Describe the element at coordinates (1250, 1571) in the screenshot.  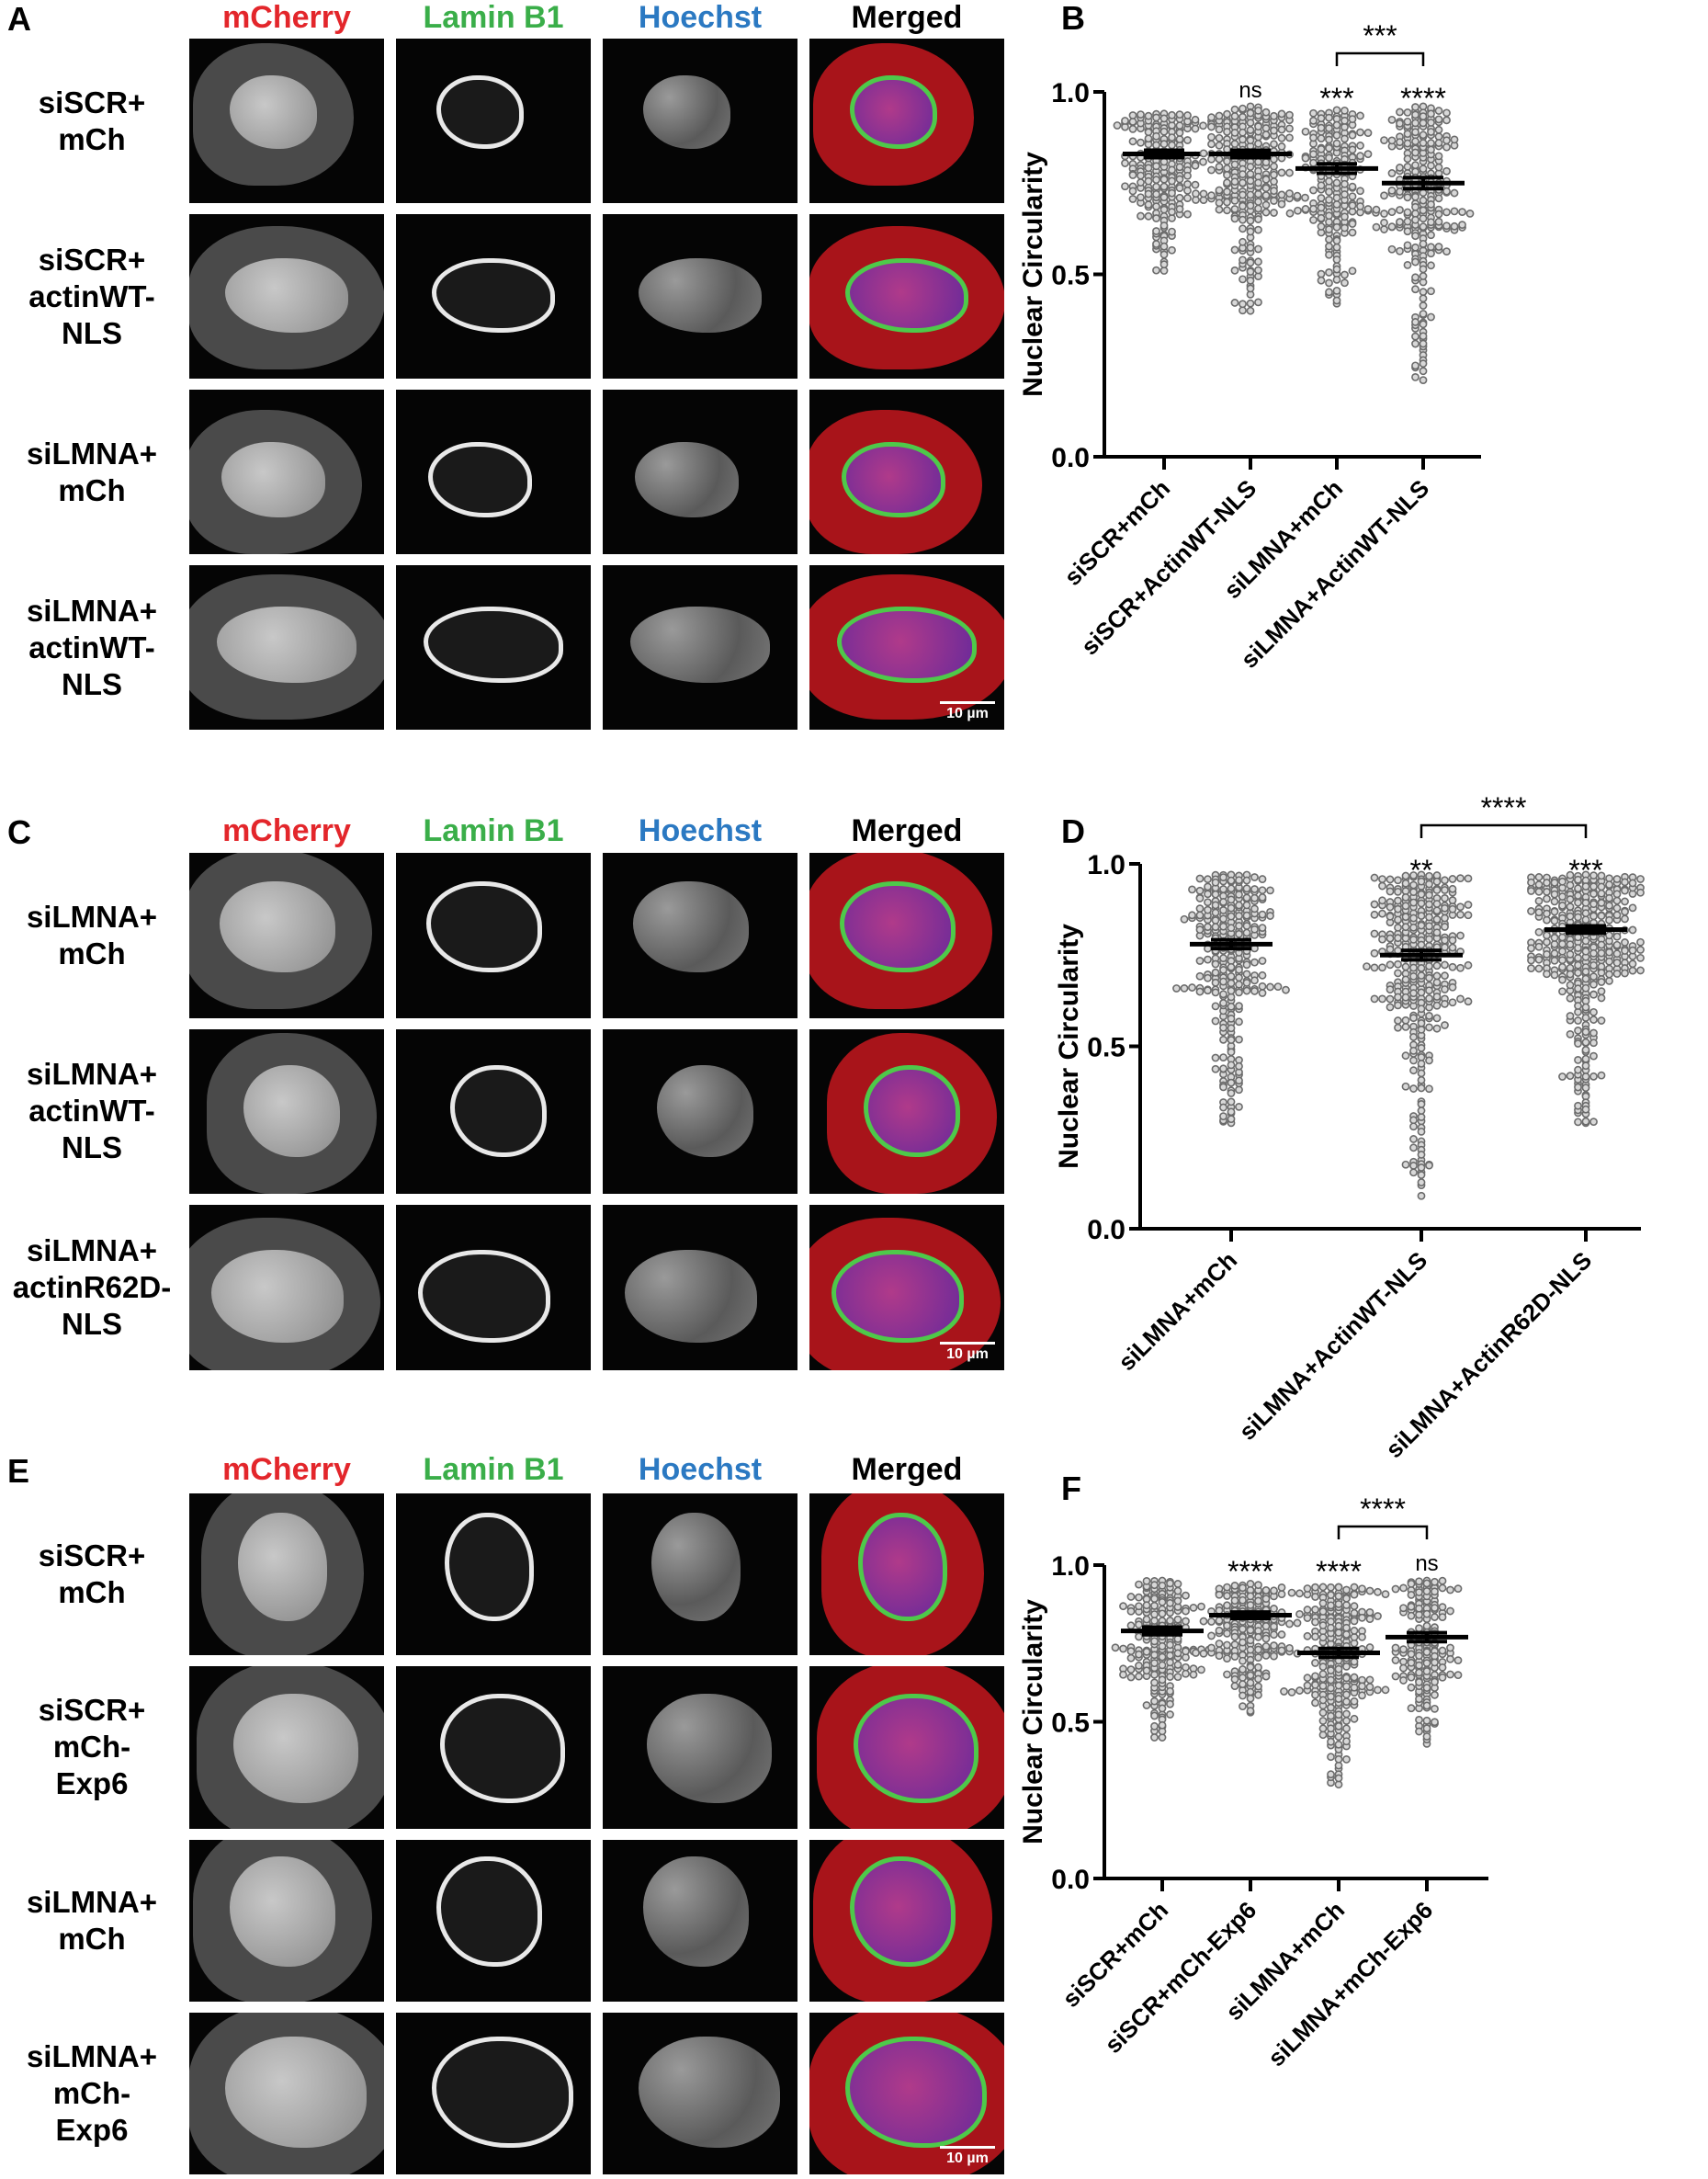
I see `significance-label: ****` at that location.